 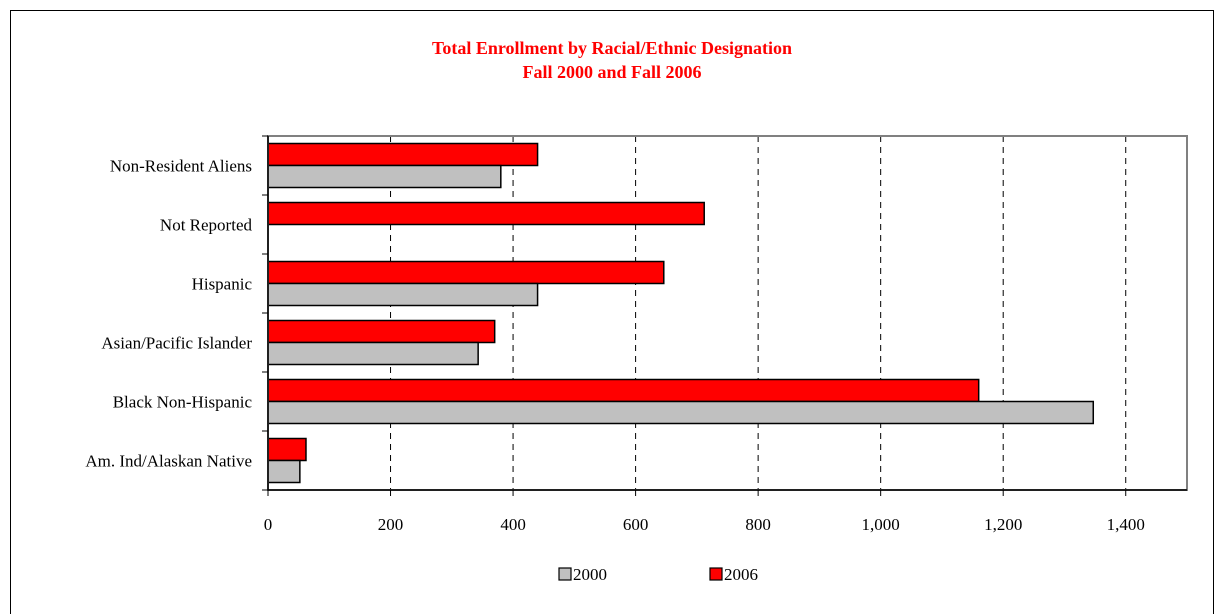 I want to click on x-tick-label: 800, so click(x=758, y=524).